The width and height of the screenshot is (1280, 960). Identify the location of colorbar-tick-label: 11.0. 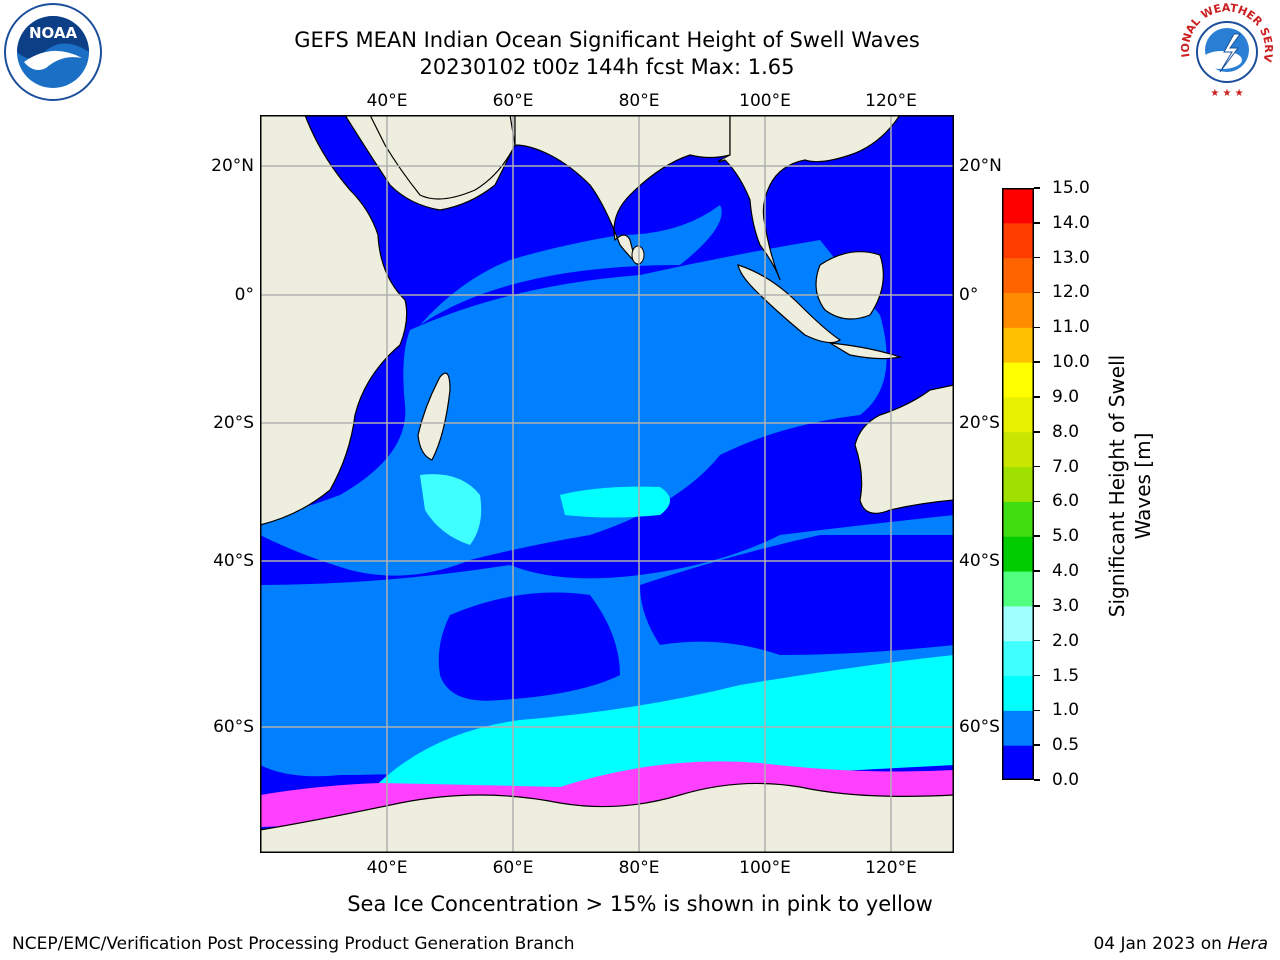
(1071, 327).